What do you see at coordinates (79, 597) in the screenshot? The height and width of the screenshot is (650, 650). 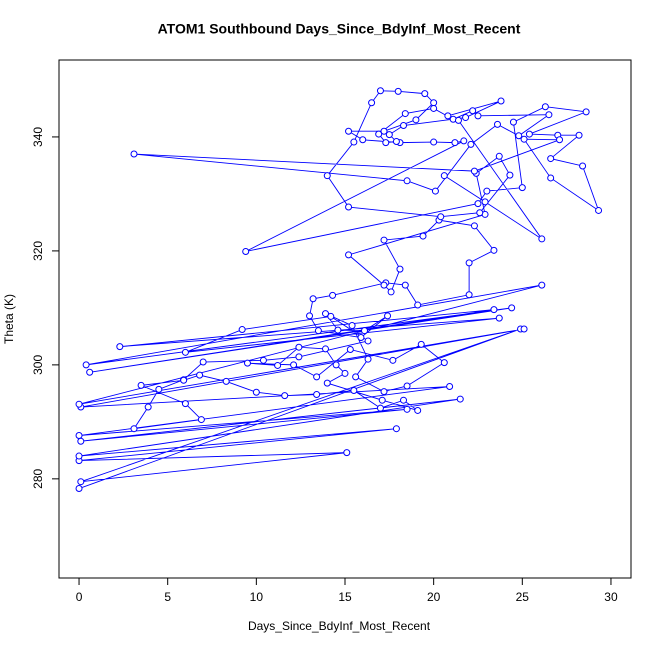 I see `x-tick-label: 0` at bounding box center [79, 597].